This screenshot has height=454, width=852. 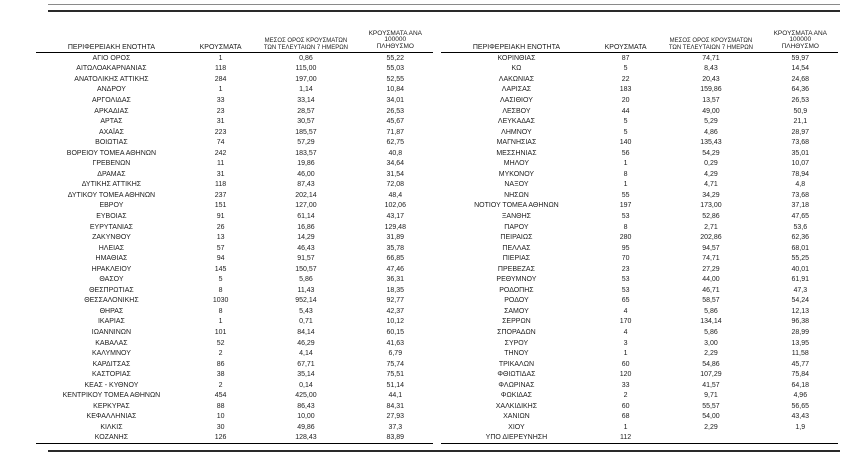 What do you see at coordinates (234, 174) in the screenshot?
I see `table-row: ΔΡΑΜΑΣ 31 46,00 31,54` at bounding box center [234, 174].